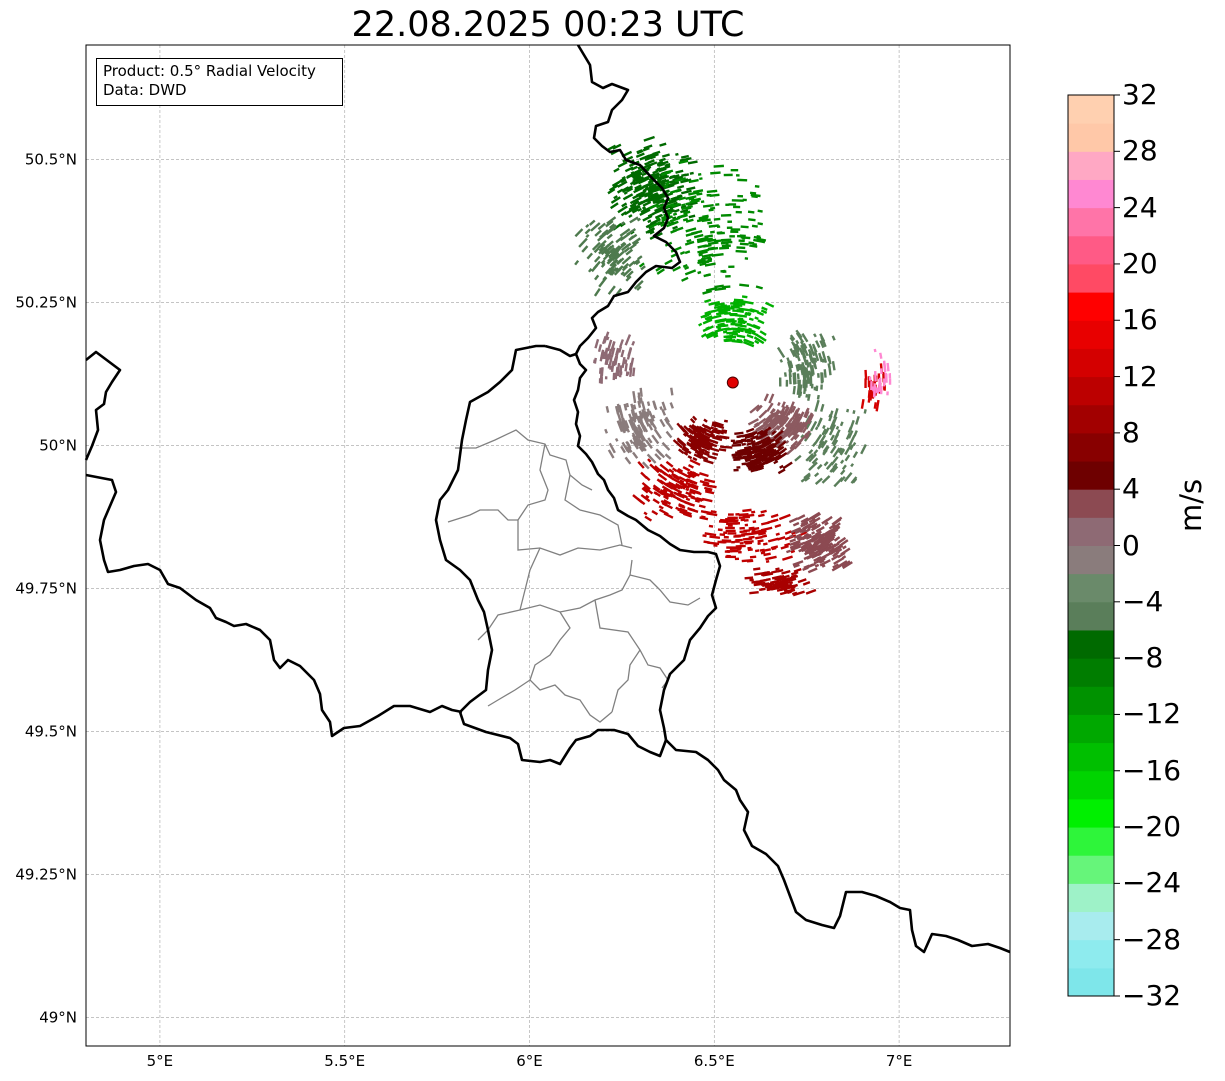 This screenshot has height=1081, width=1225. What do you see at coordinates (1131, 432) in the screenshot?
I see `colorbar-tick-label: 8` at bounding box center [1131, 432].